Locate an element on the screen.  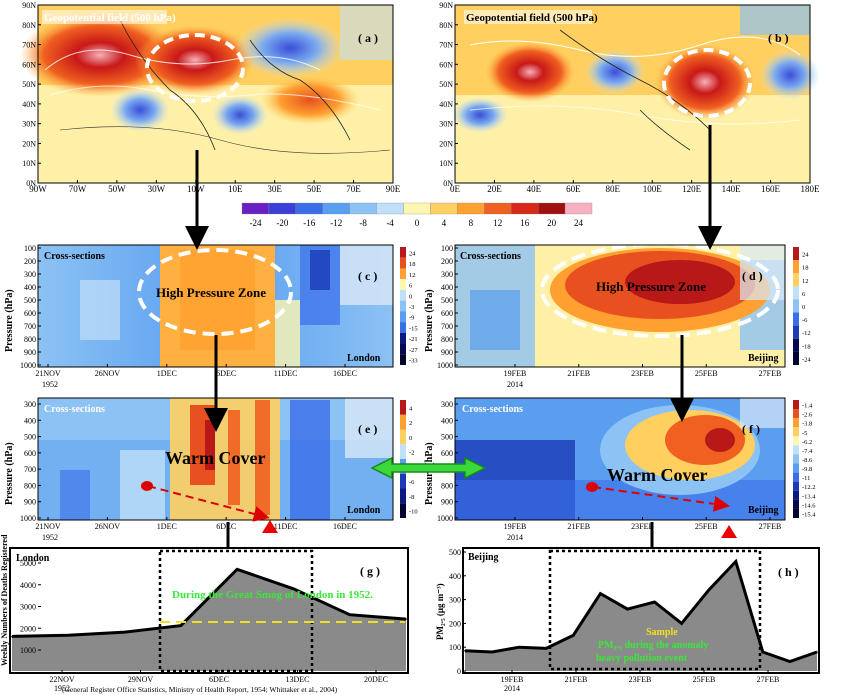
map-a-lat-tick-label: 0N is located at coordinates (31, 183).